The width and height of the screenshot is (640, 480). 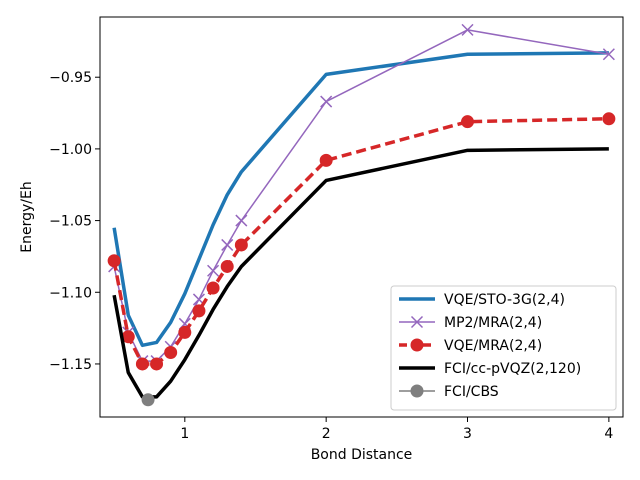 I want to click on legend-label: FCI/cc-pVQZ(2,120), so click(x=512, y=369).